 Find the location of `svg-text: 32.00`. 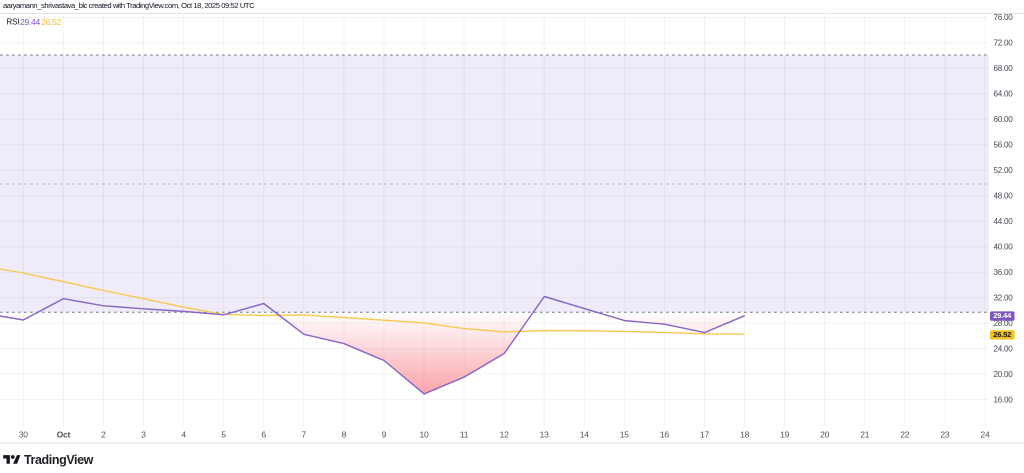

svg-text: 32.00 is located at coordinates (1004, 298).